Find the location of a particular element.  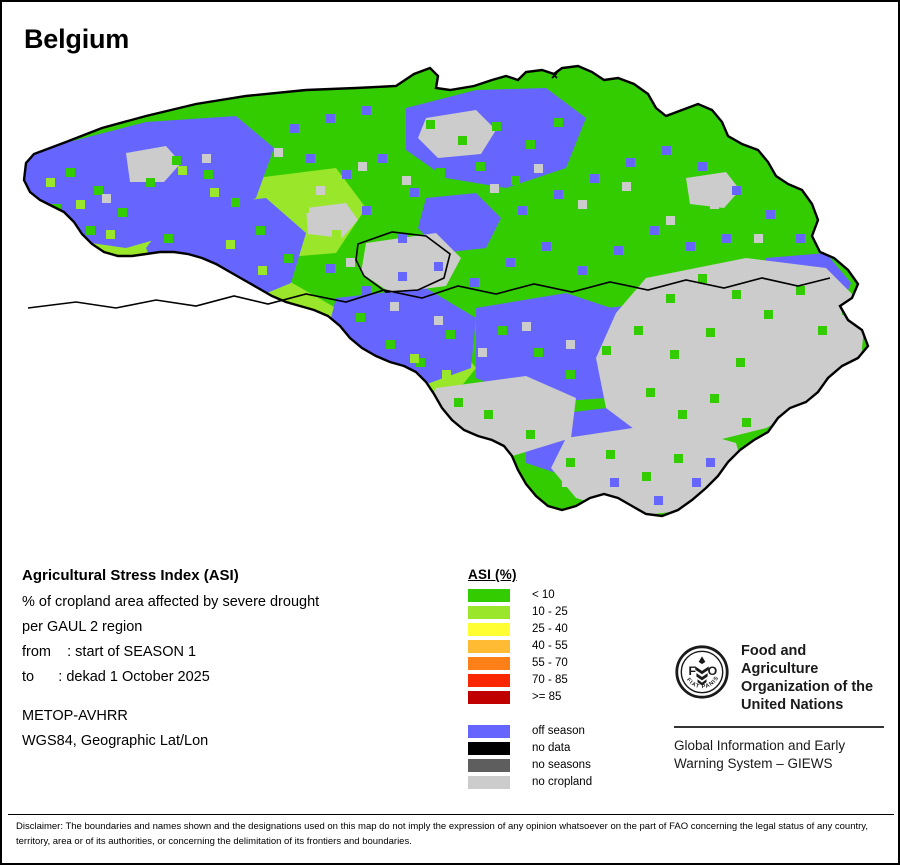

legend-label-no-seasons: no seasons is located at coordinates (561, 765).